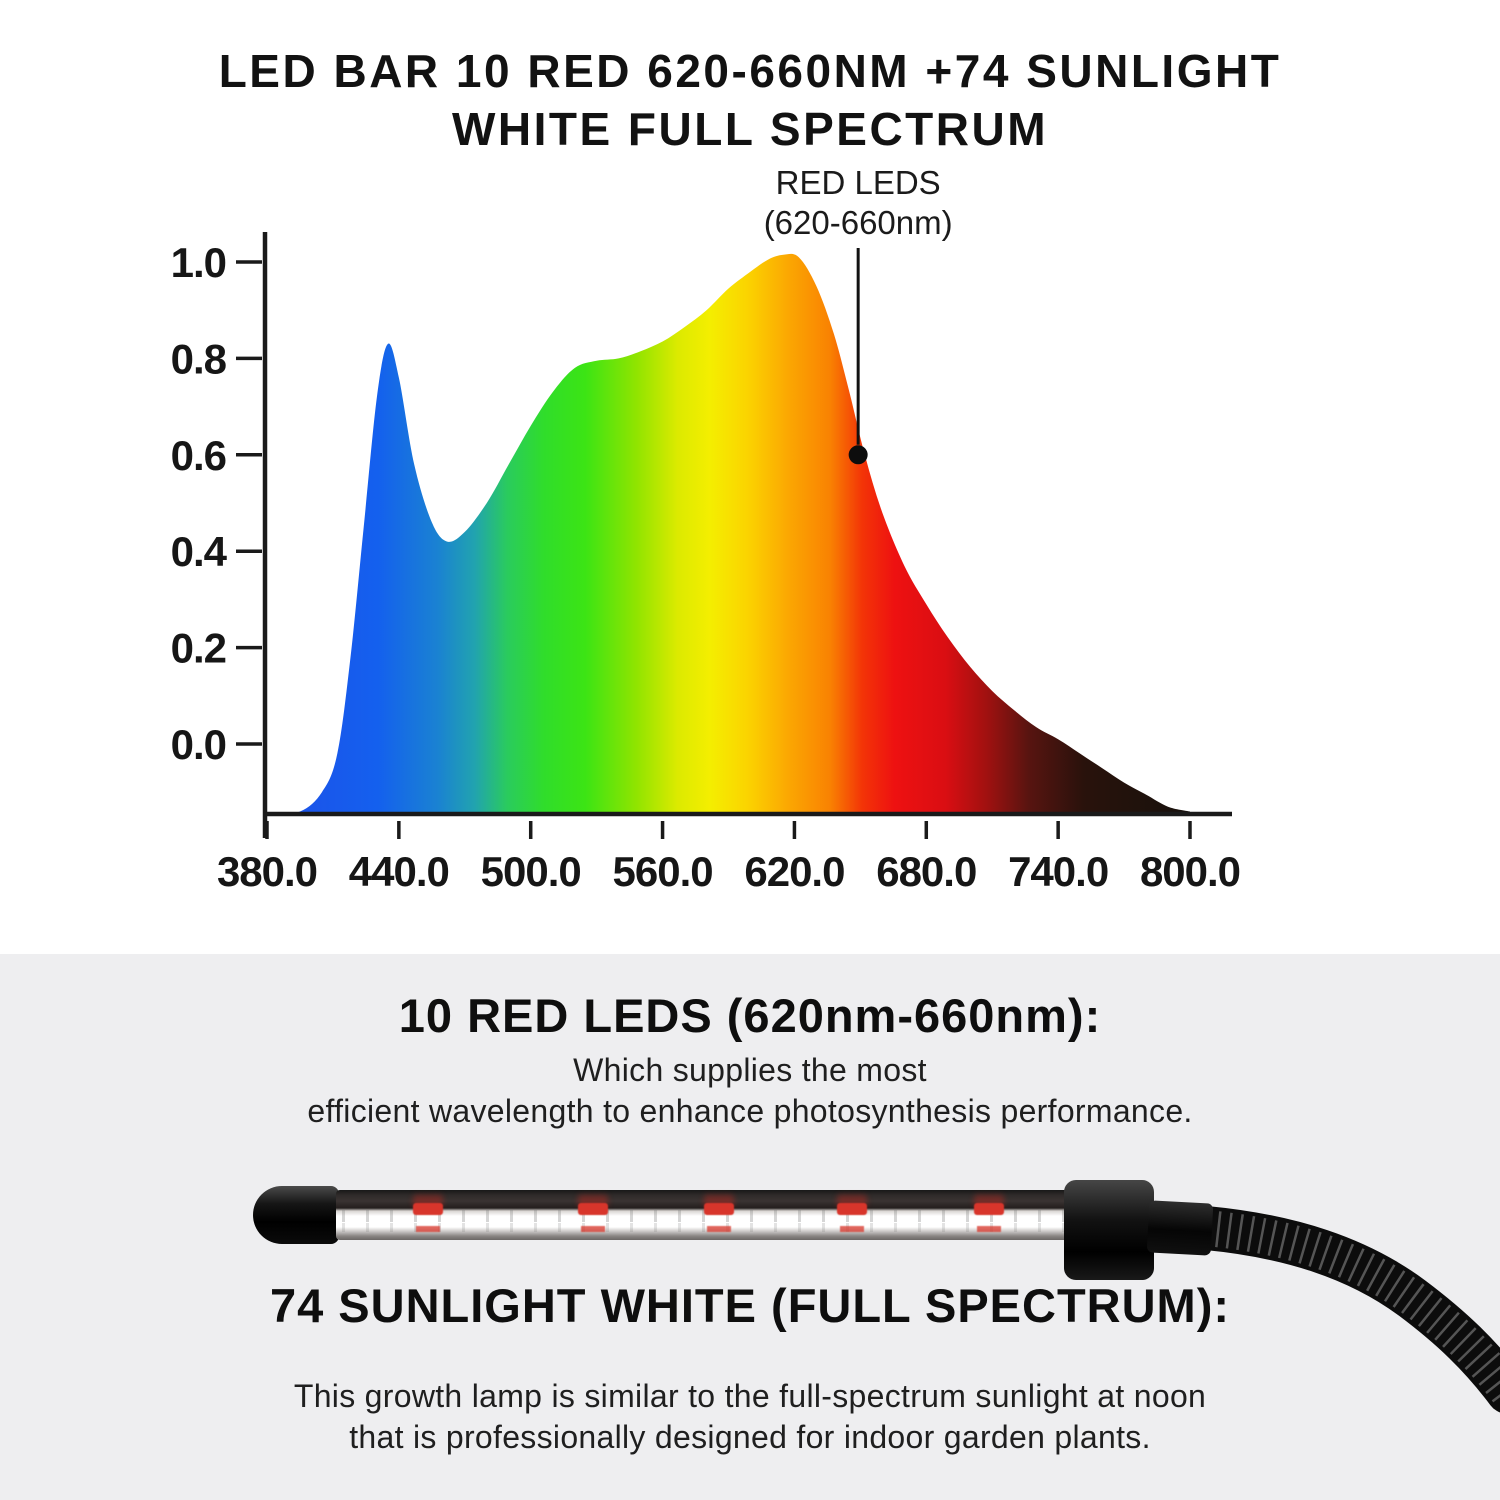 The image size is (1500, 1500). What do you see at coordinates (794, 871) in the screenshot?
I see `x-tick-label: 620.0` at bounding box center [794, 871].